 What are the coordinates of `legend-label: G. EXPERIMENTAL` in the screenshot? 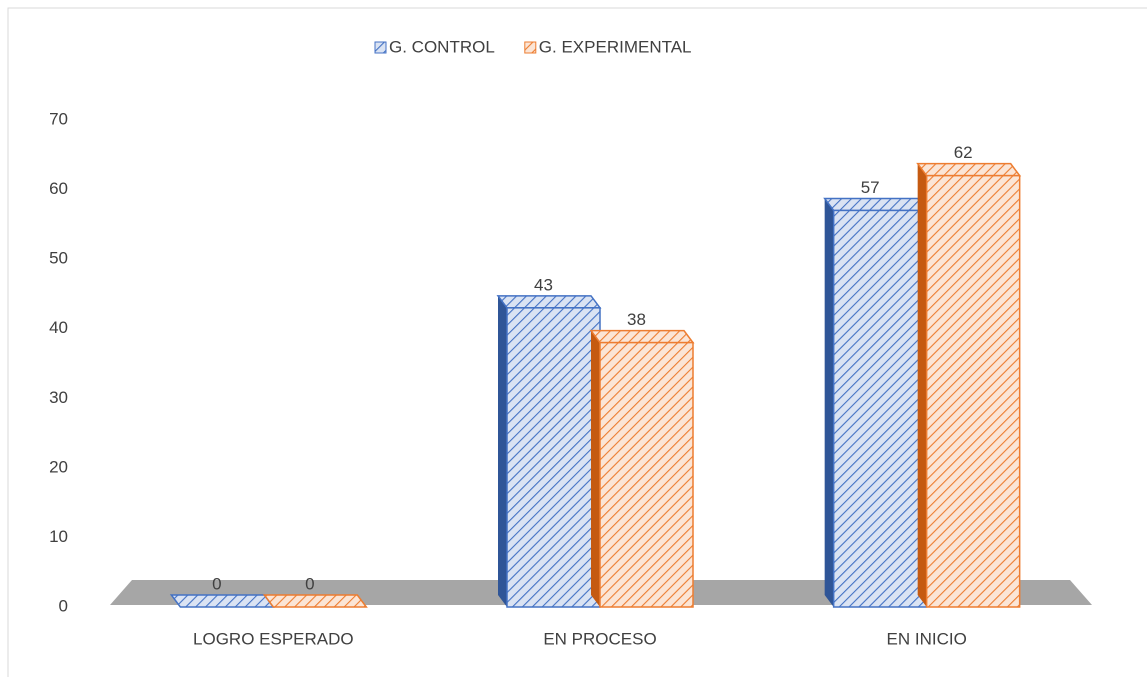 It's located at (615, 46).